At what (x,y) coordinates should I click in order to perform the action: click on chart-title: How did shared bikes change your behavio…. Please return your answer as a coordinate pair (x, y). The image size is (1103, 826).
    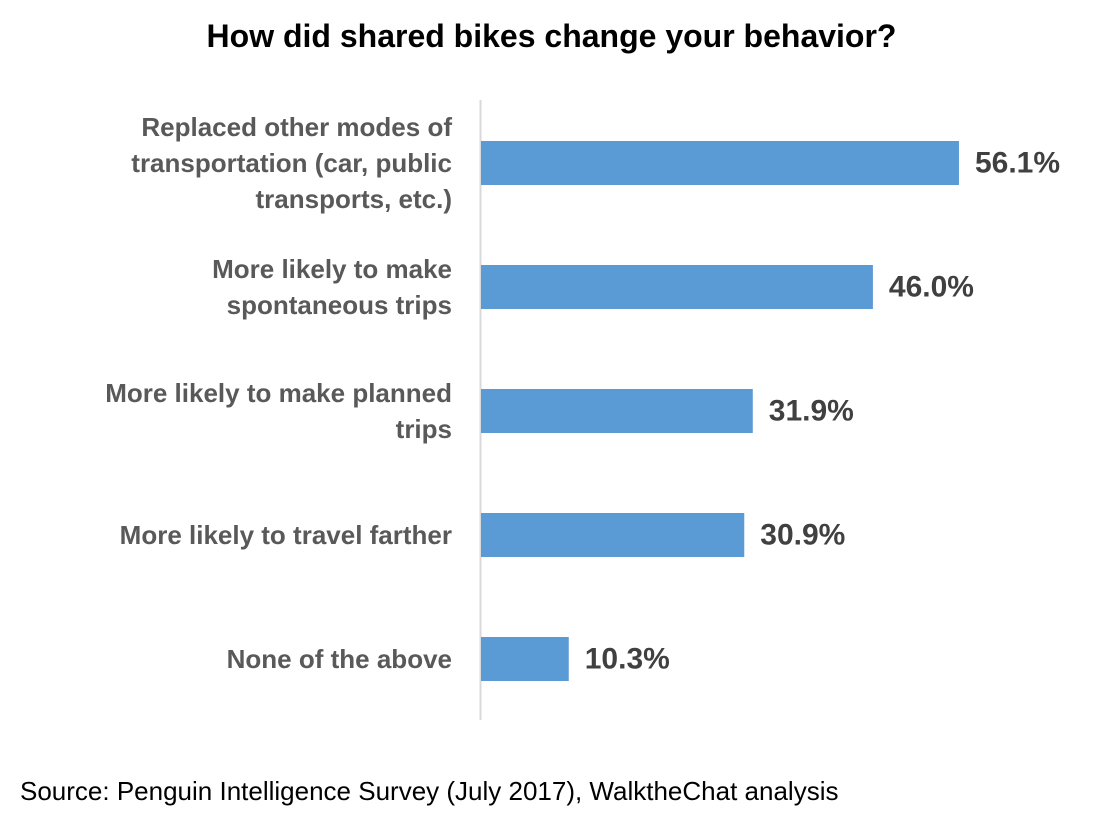
    Looking at the image, I should click on (551, 36).